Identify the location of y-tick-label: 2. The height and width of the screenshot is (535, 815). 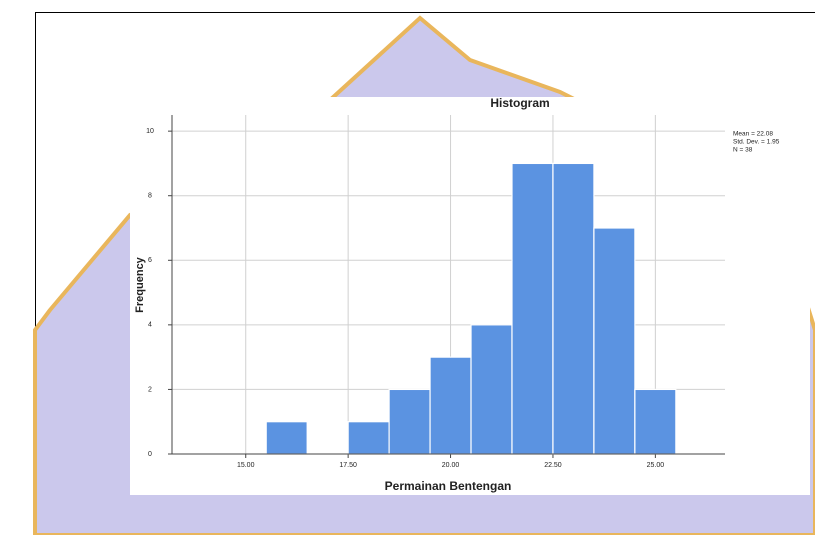
(150, 389).